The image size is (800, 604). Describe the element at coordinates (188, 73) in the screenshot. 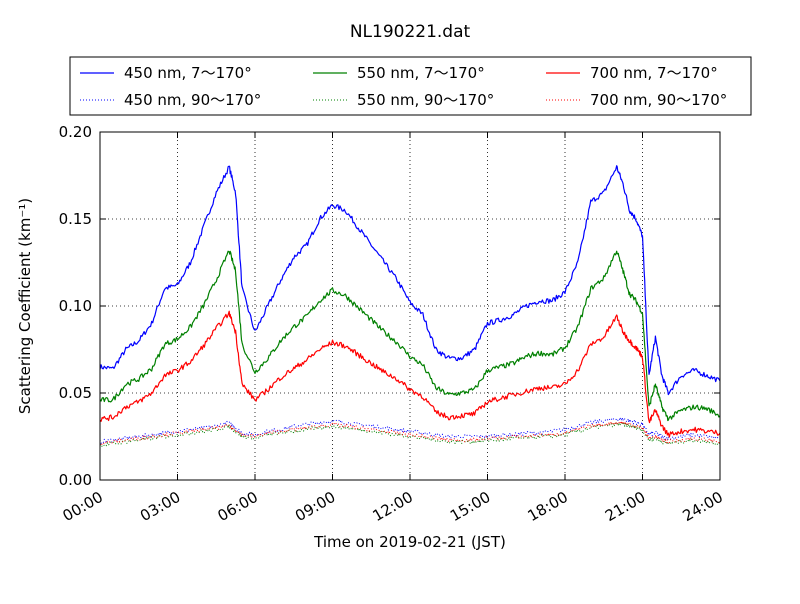

I see `legend-label-0: 450 nm, 7～170°` at that location.